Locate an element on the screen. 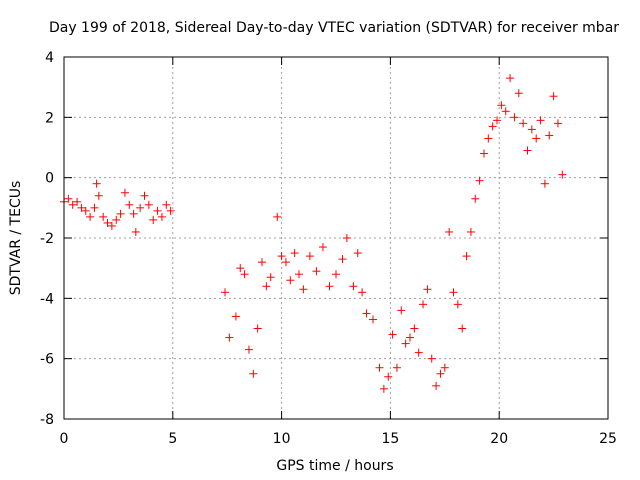 Image resolution: width=640 pixels, height=480 pixels. y-tick-label: -8 is located at coordinates (47, 420).